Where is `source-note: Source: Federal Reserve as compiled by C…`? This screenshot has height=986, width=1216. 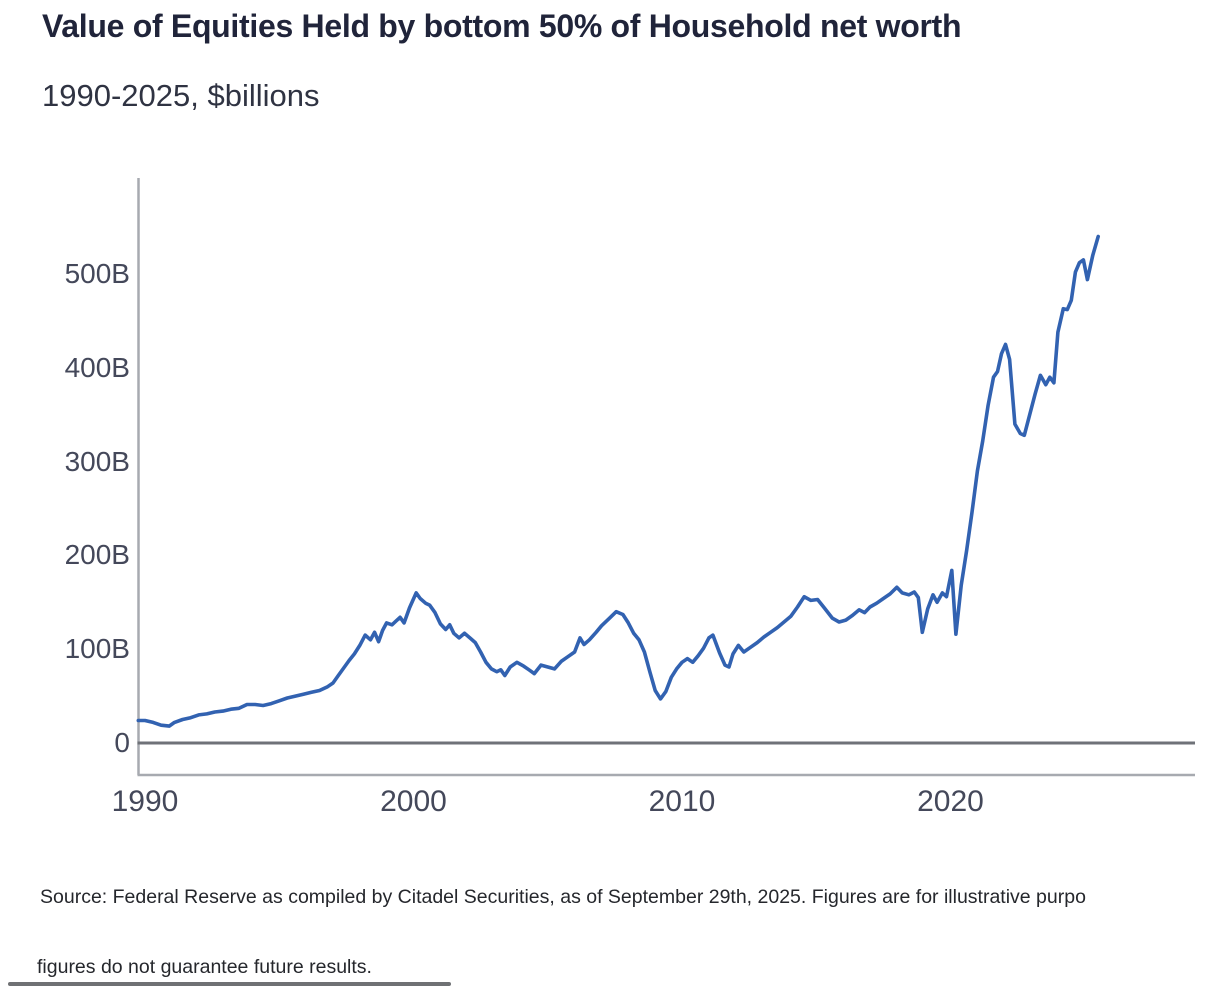
source-note: Source: Federal Reserve as compiled by C… is located at coordinates (563, 897).